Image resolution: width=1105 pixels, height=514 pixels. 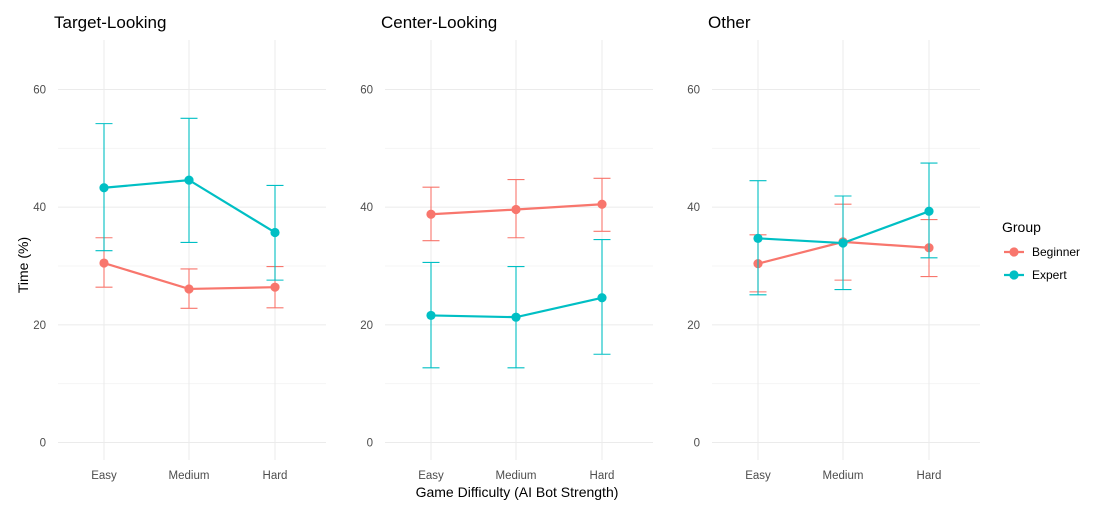 I want to click on legend-label: Beginner, so click(x=1056, y=252).